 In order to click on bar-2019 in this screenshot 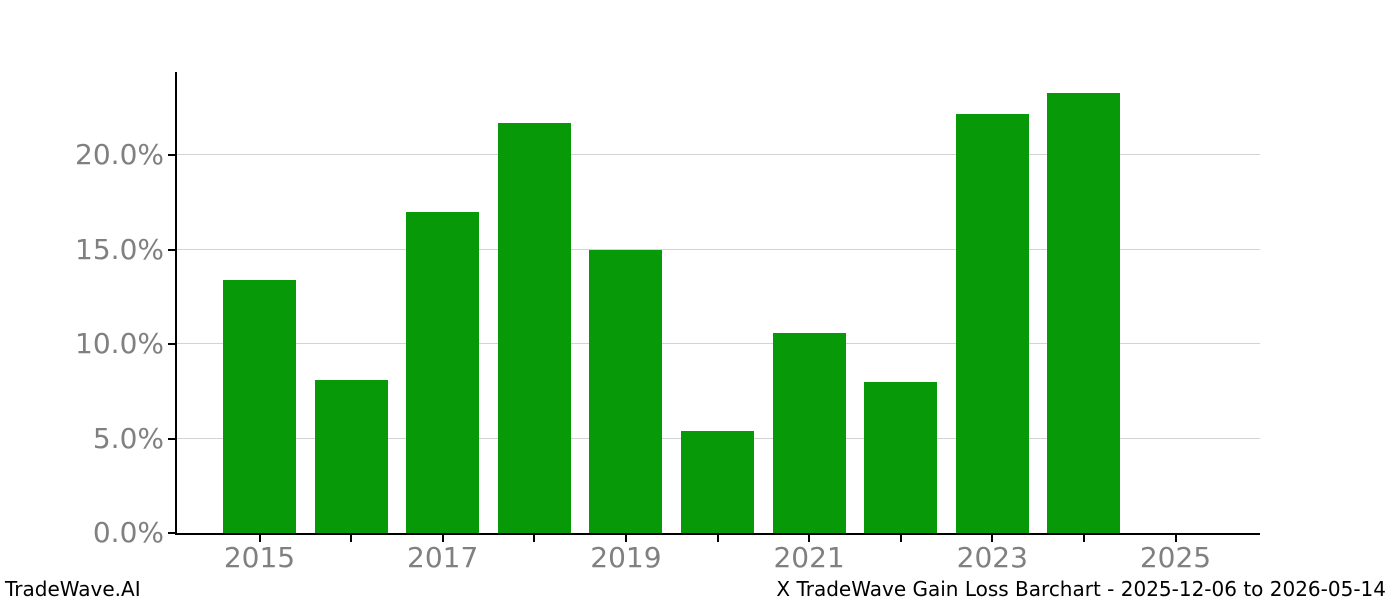, I will do `click(626, 391)`.